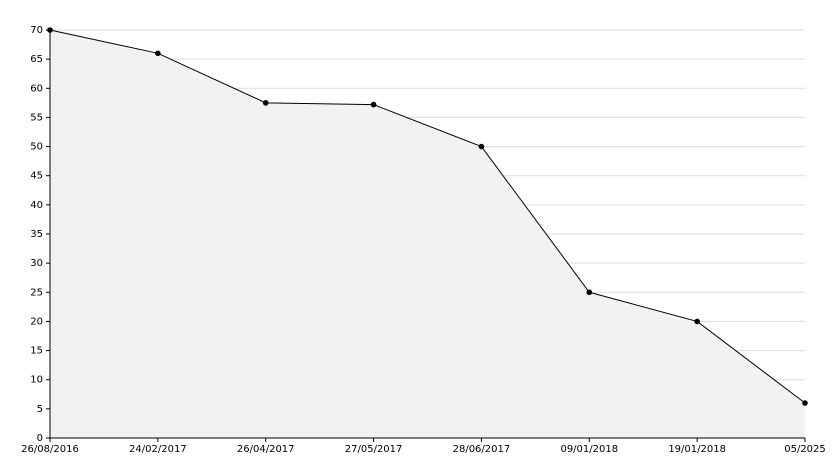 This screenshot has height=468, width=834. I want to click on y-tick-label: 55, so click(36, 117).